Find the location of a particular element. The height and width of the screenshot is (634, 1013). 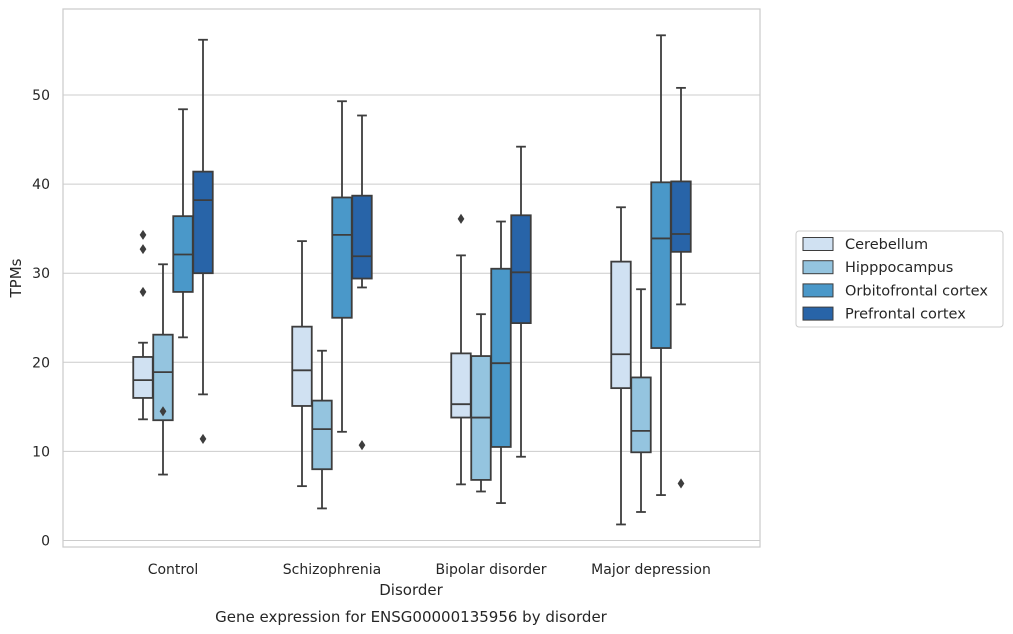

x-tick-label: Control is located at coordinates (173, 570).